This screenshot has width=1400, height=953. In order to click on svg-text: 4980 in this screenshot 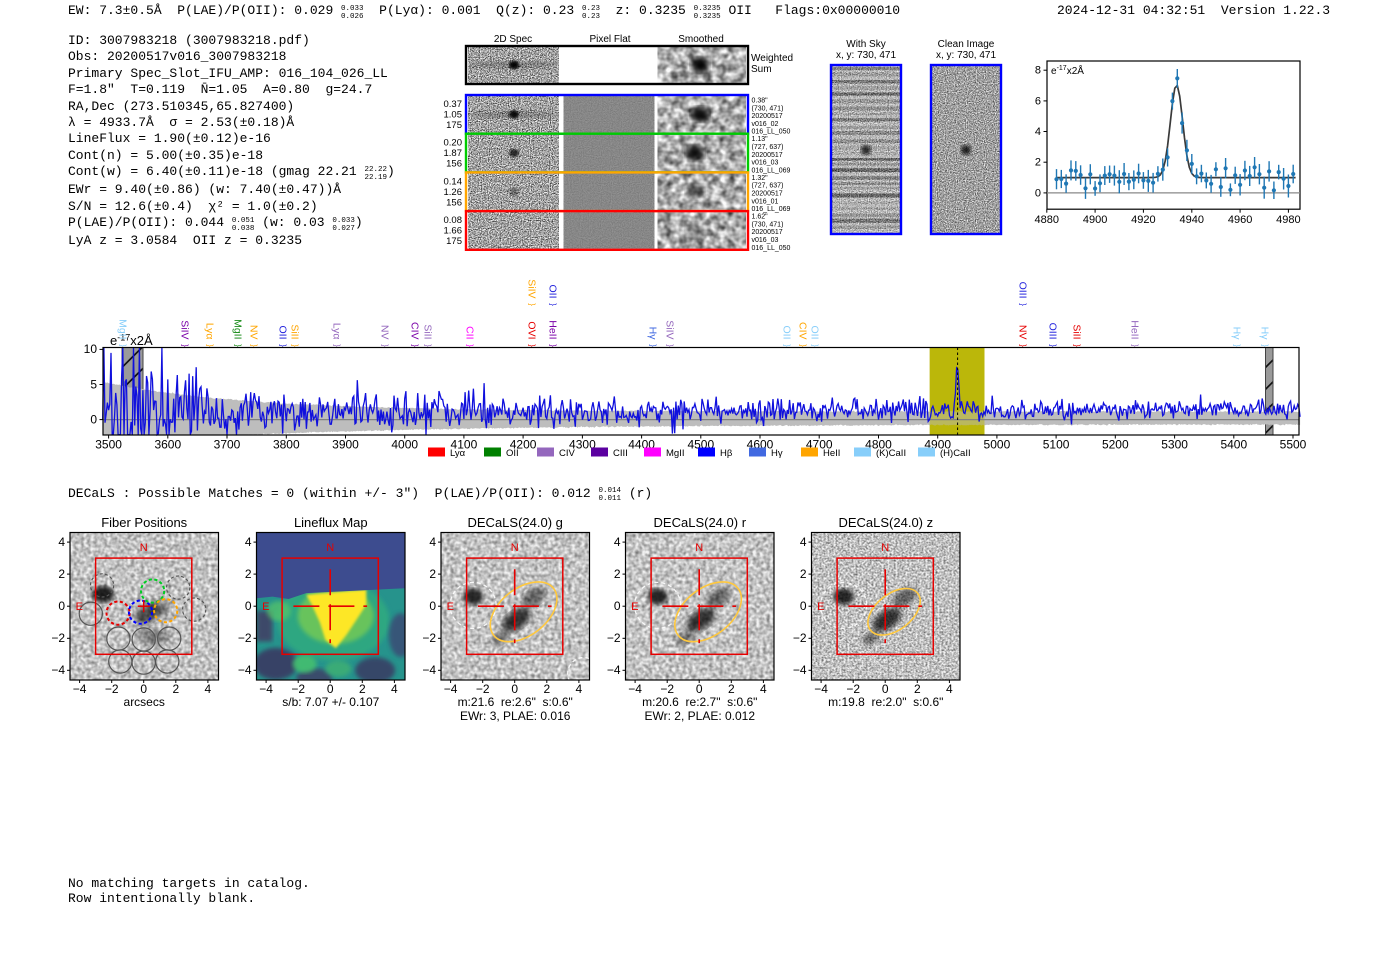, I will do `click(1288, 220)`.